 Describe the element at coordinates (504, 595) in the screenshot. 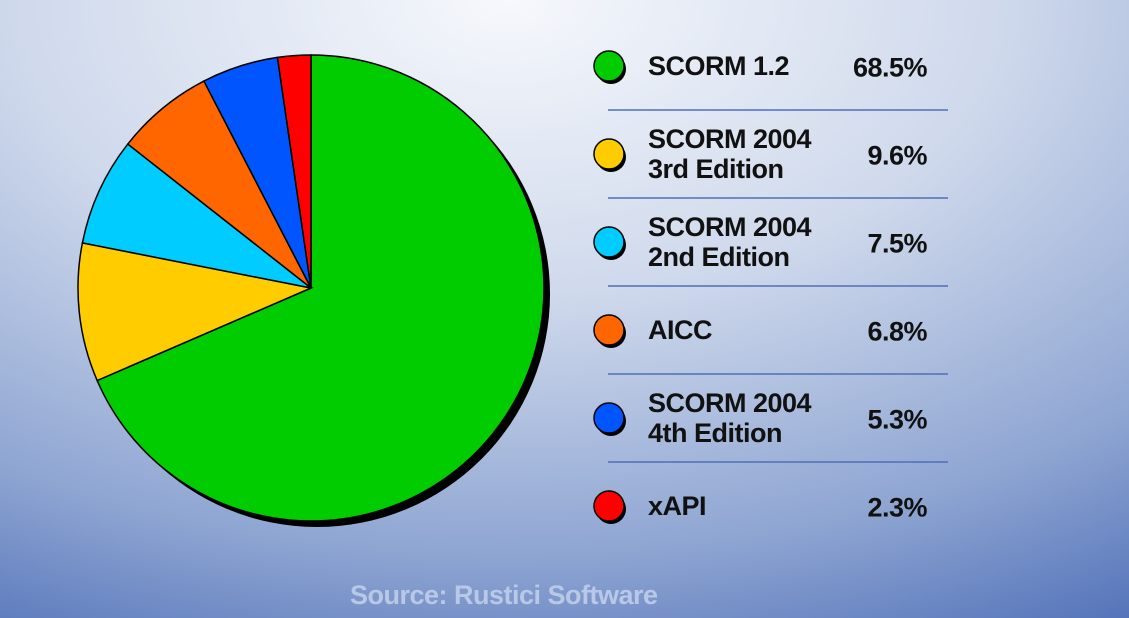

I see `source-note: Source: Rustici Software` at that location.